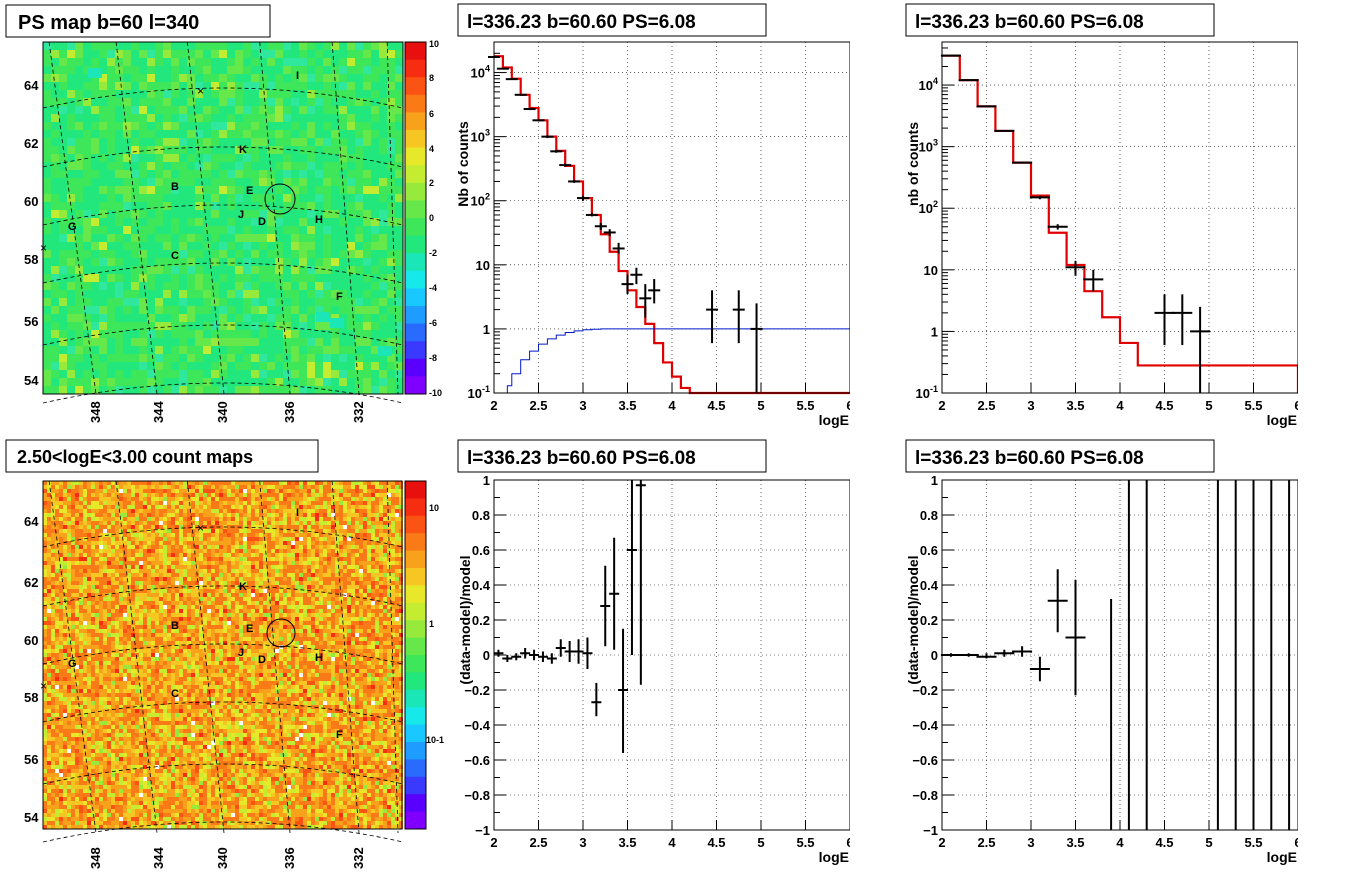  What do you see at coordinates (431, 183) in the screenshot?
I see `cbar-label-2: 2` at bounding box center [431, 183].